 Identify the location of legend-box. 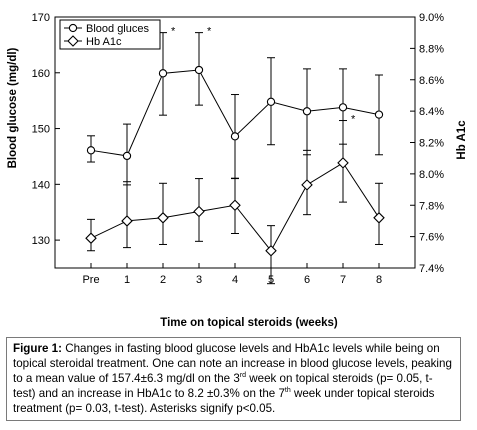
(110, 34).